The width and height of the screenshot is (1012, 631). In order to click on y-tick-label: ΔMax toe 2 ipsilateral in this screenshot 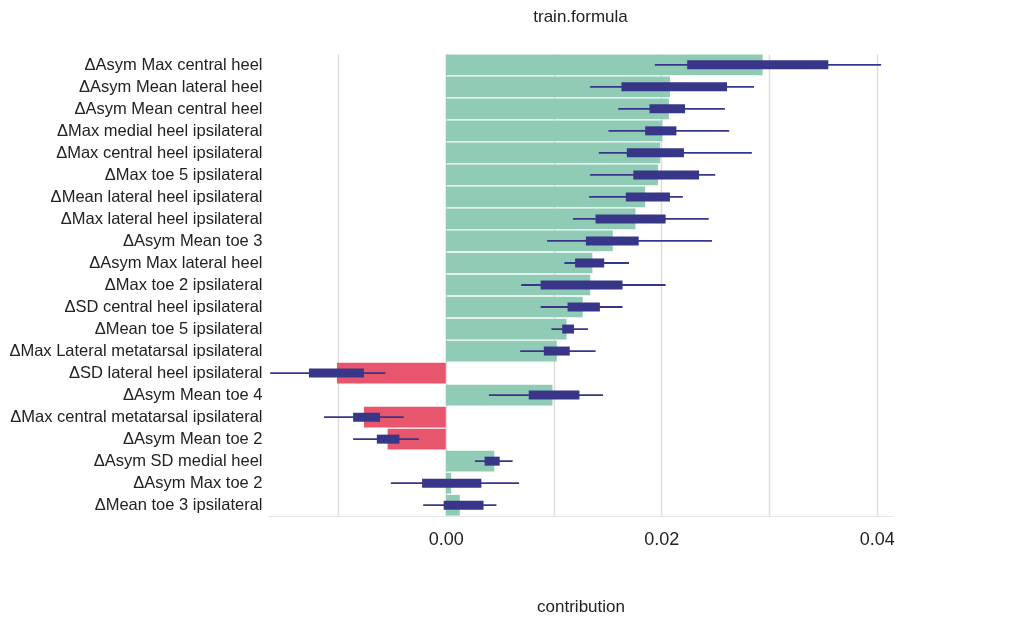, I will do `click(183, 284)`.